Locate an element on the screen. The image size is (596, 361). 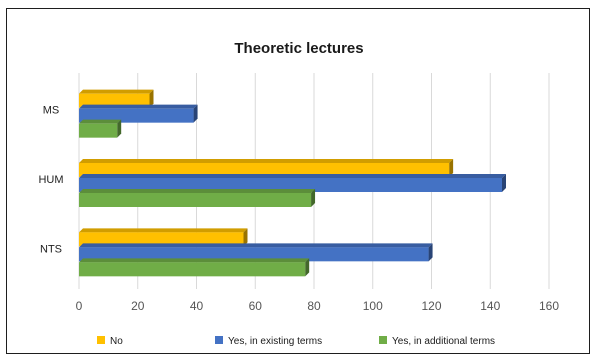
x-tick-label: 160 is located at coordinates (549, 306).